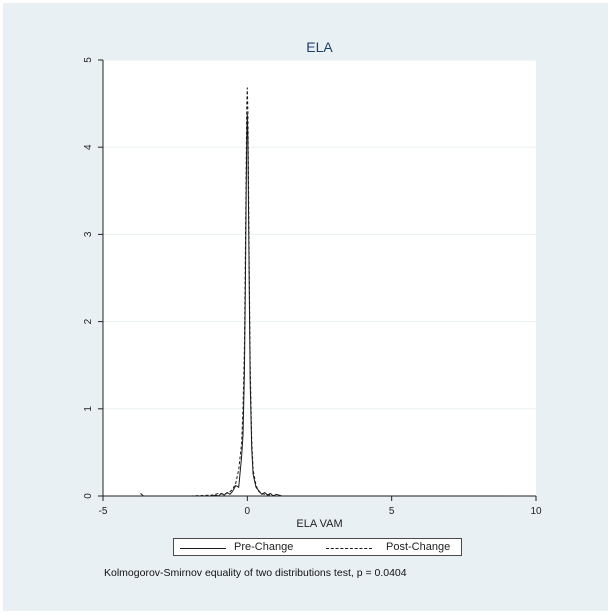  Describe the element at coordinates (248, 511) in the screenshot. I see `x-tick-label: 0` at that location.